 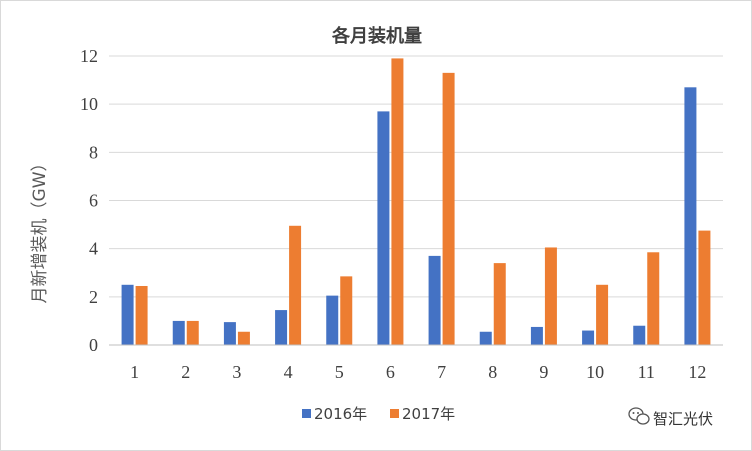 What do you see at coordinates (243, 338) in the screenshot?
I see `bar-2017年-3` at bounding box center [243, 338].